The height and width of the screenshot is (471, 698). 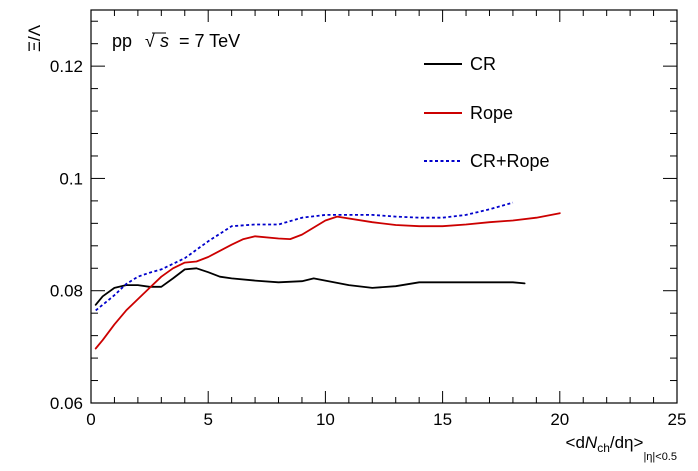 What do you see at coordinates (34, 38) in the screenshot?
I see `y-axis-label: Ξ/Λ` at bounding box center [34, 38].